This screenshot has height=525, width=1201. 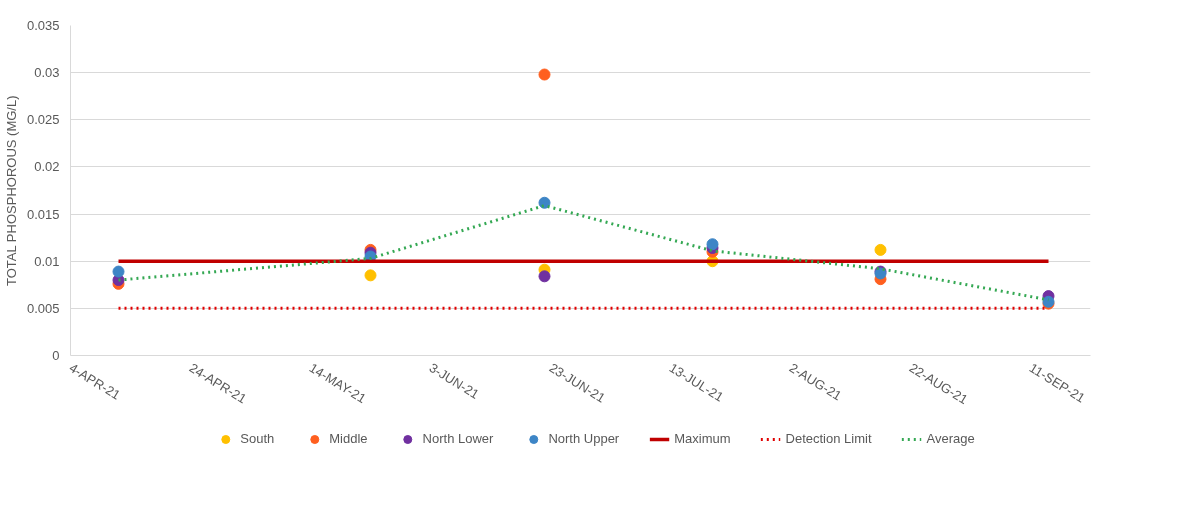 I want to click on y-tick-label: 0, so click(x=56, y=355).